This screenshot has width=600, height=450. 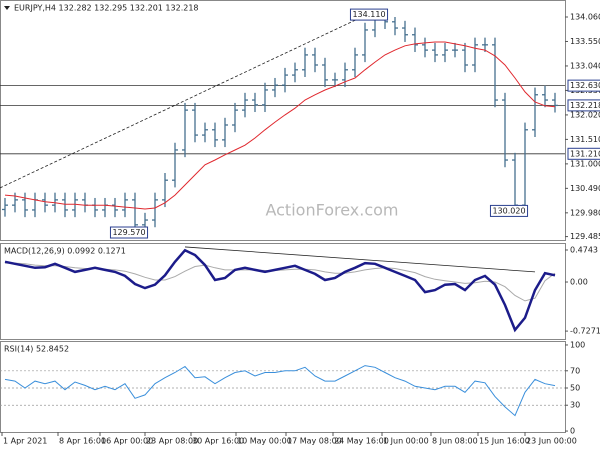 I want to click on y-tick-label: 0.4743, so click(x=584, y=249).